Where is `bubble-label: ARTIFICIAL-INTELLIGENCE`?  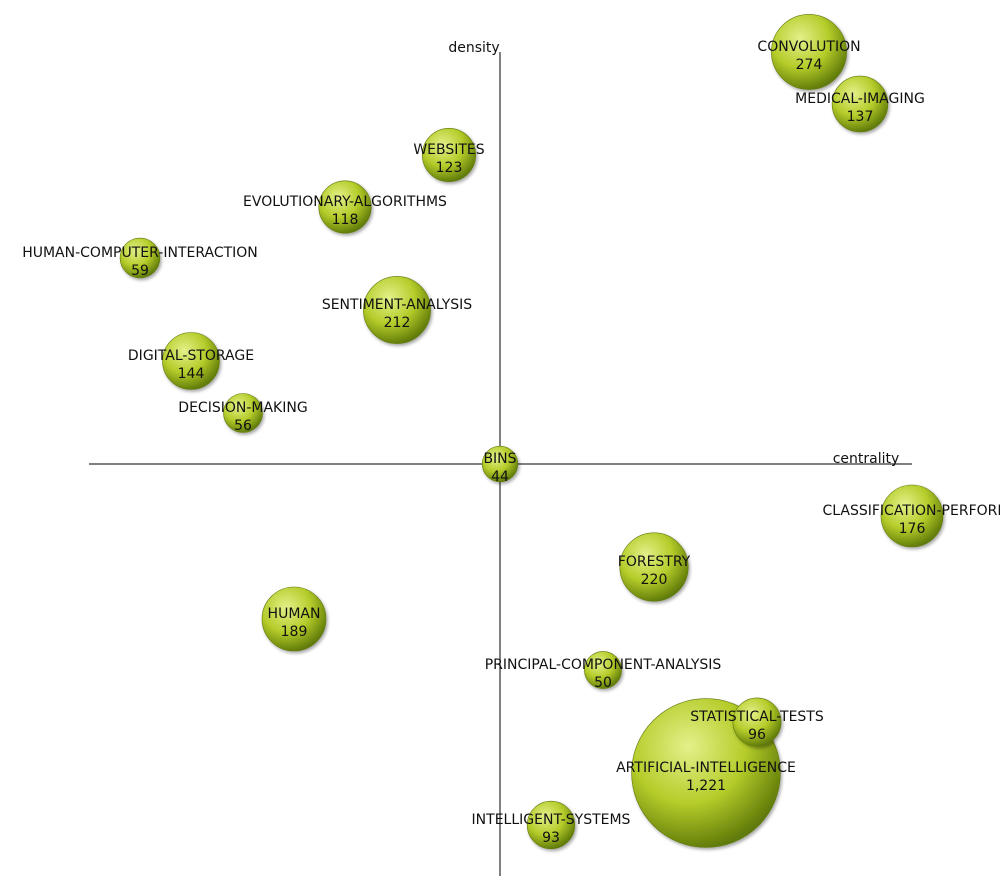
bubble-label: ARTIFICIAL-INTELLIGENCE is located at coordinates (706, 768).